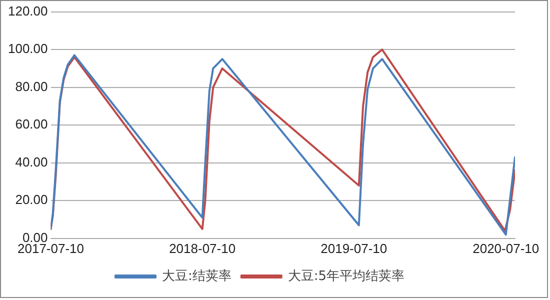  I want to click on y-tick-label: 120.00, so click(28, 10).